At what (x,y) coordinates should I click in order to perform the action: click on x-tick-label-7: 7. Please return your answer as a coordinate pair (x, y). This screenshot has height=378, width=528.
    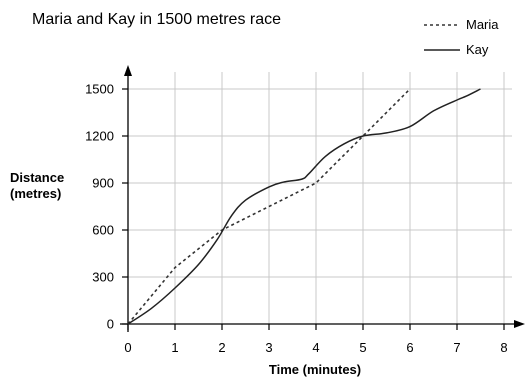
    Looking at the image, I should click on (456, 347).